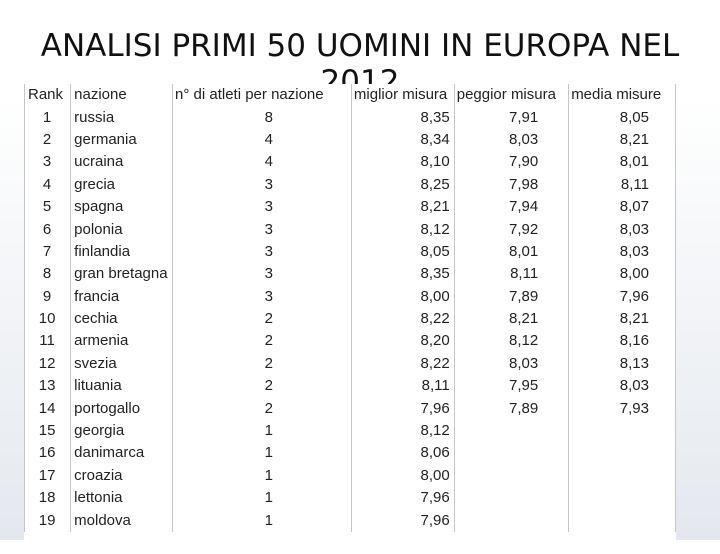  What do you see at coordinates (47, 341) in the screenshot?
I see `cell-rank: 11` at bounding box center [47, 341].